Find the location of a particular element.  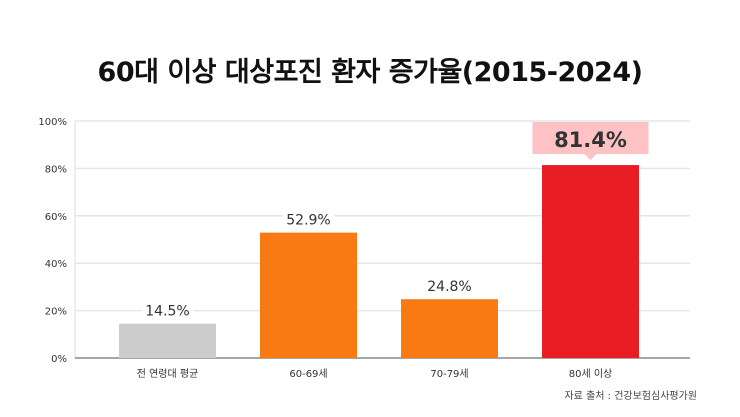

source-note: 자료 출처 : 건강보험심사평가원 is located at coordinates (630, 396).